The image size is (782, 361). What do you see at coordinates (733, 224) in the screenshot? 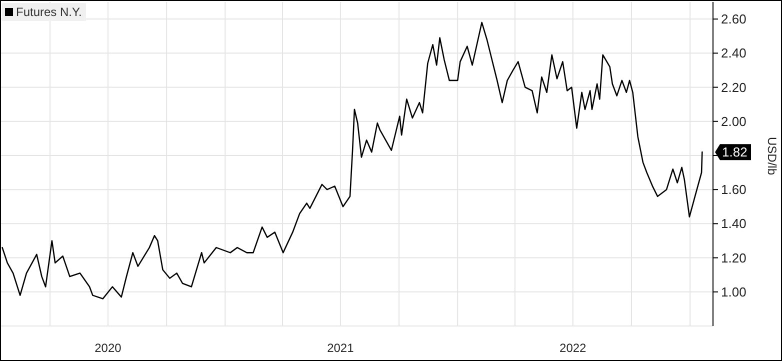
I see `y-tick-label: 1.40` at bounding box center [733, 224].